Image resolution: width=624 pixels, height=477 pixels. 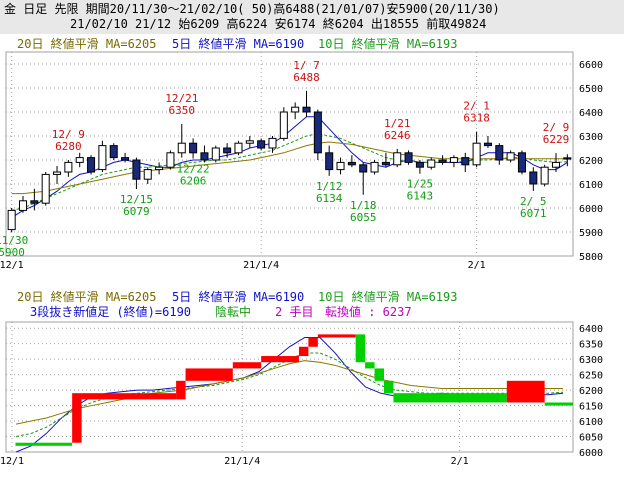 I want to click on high-value-label: 6229, so click(x=556, y=139).